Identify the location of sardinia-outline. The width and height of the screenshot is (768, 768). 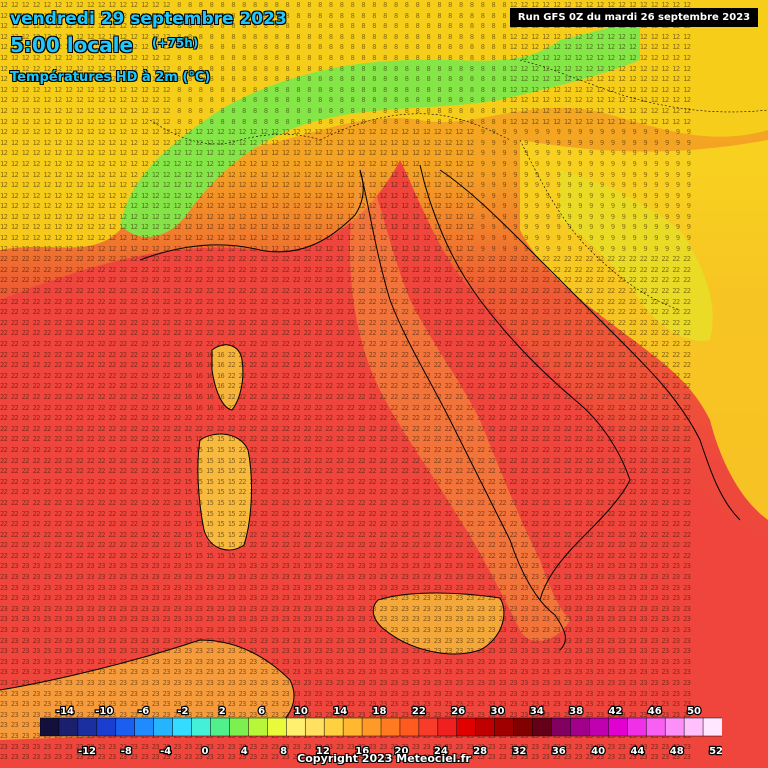
(224, 492).